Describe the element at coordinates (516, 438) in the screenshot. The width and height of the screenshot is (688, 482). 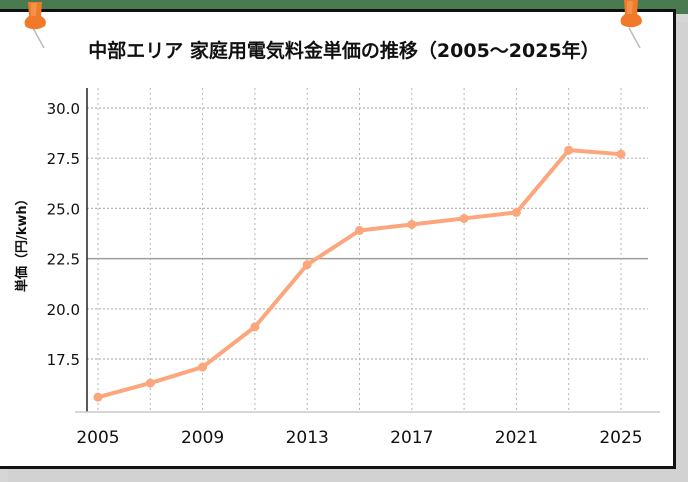
I see `svg-text: 2021` at that location.